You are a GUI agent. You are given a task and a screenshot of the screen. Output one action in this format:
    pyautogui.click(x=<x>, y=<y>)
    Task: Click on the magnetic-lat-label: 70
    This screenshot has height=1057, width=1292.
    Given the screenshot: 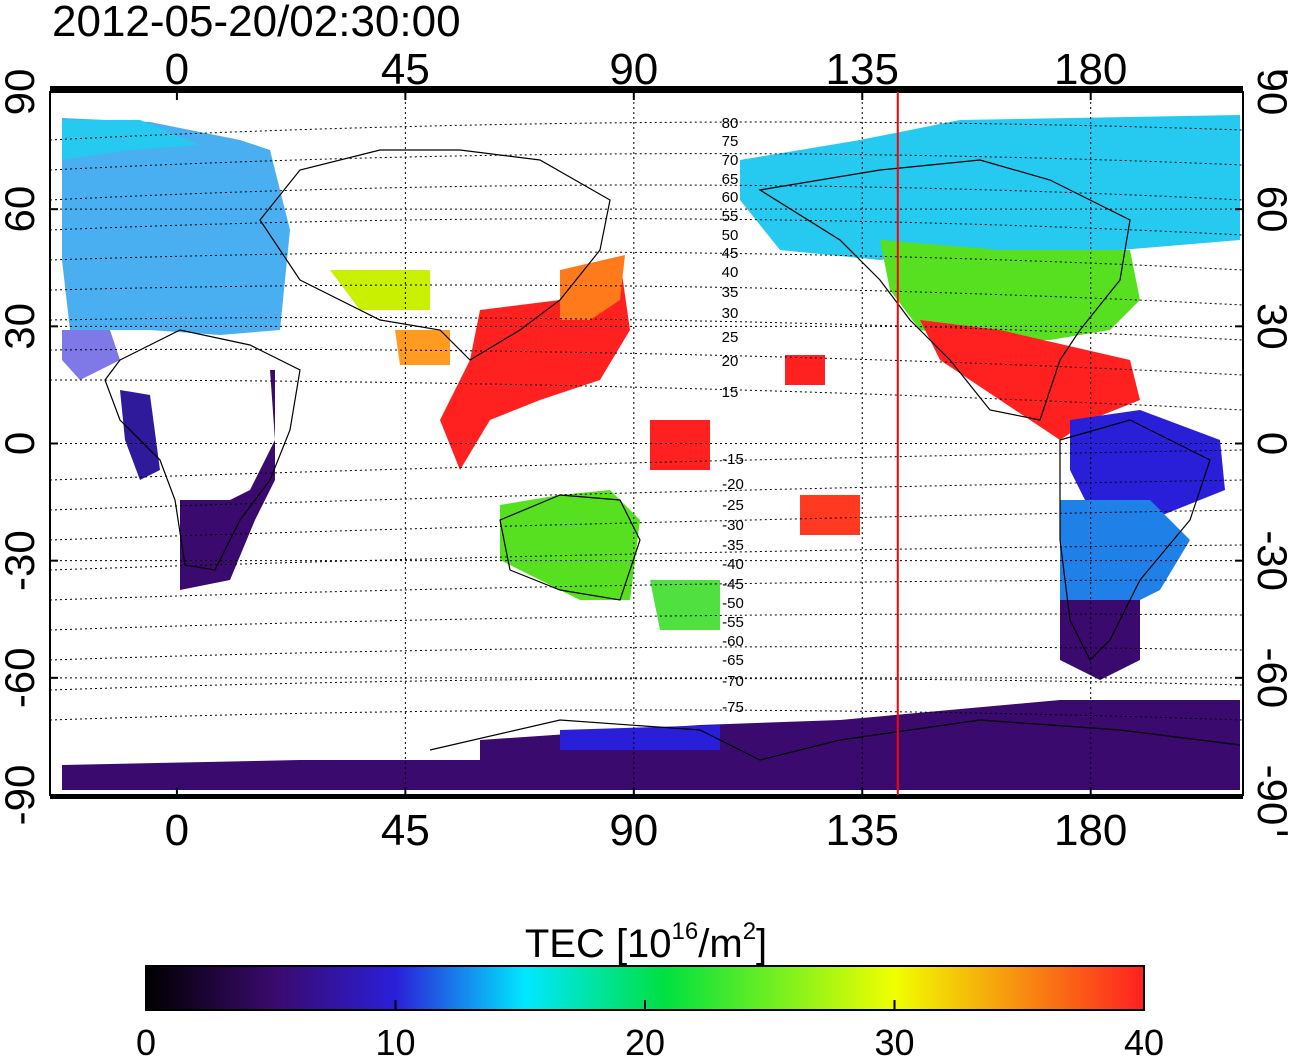 What is the action you would take?
    pyautogui.click(x=730, y=160)
    